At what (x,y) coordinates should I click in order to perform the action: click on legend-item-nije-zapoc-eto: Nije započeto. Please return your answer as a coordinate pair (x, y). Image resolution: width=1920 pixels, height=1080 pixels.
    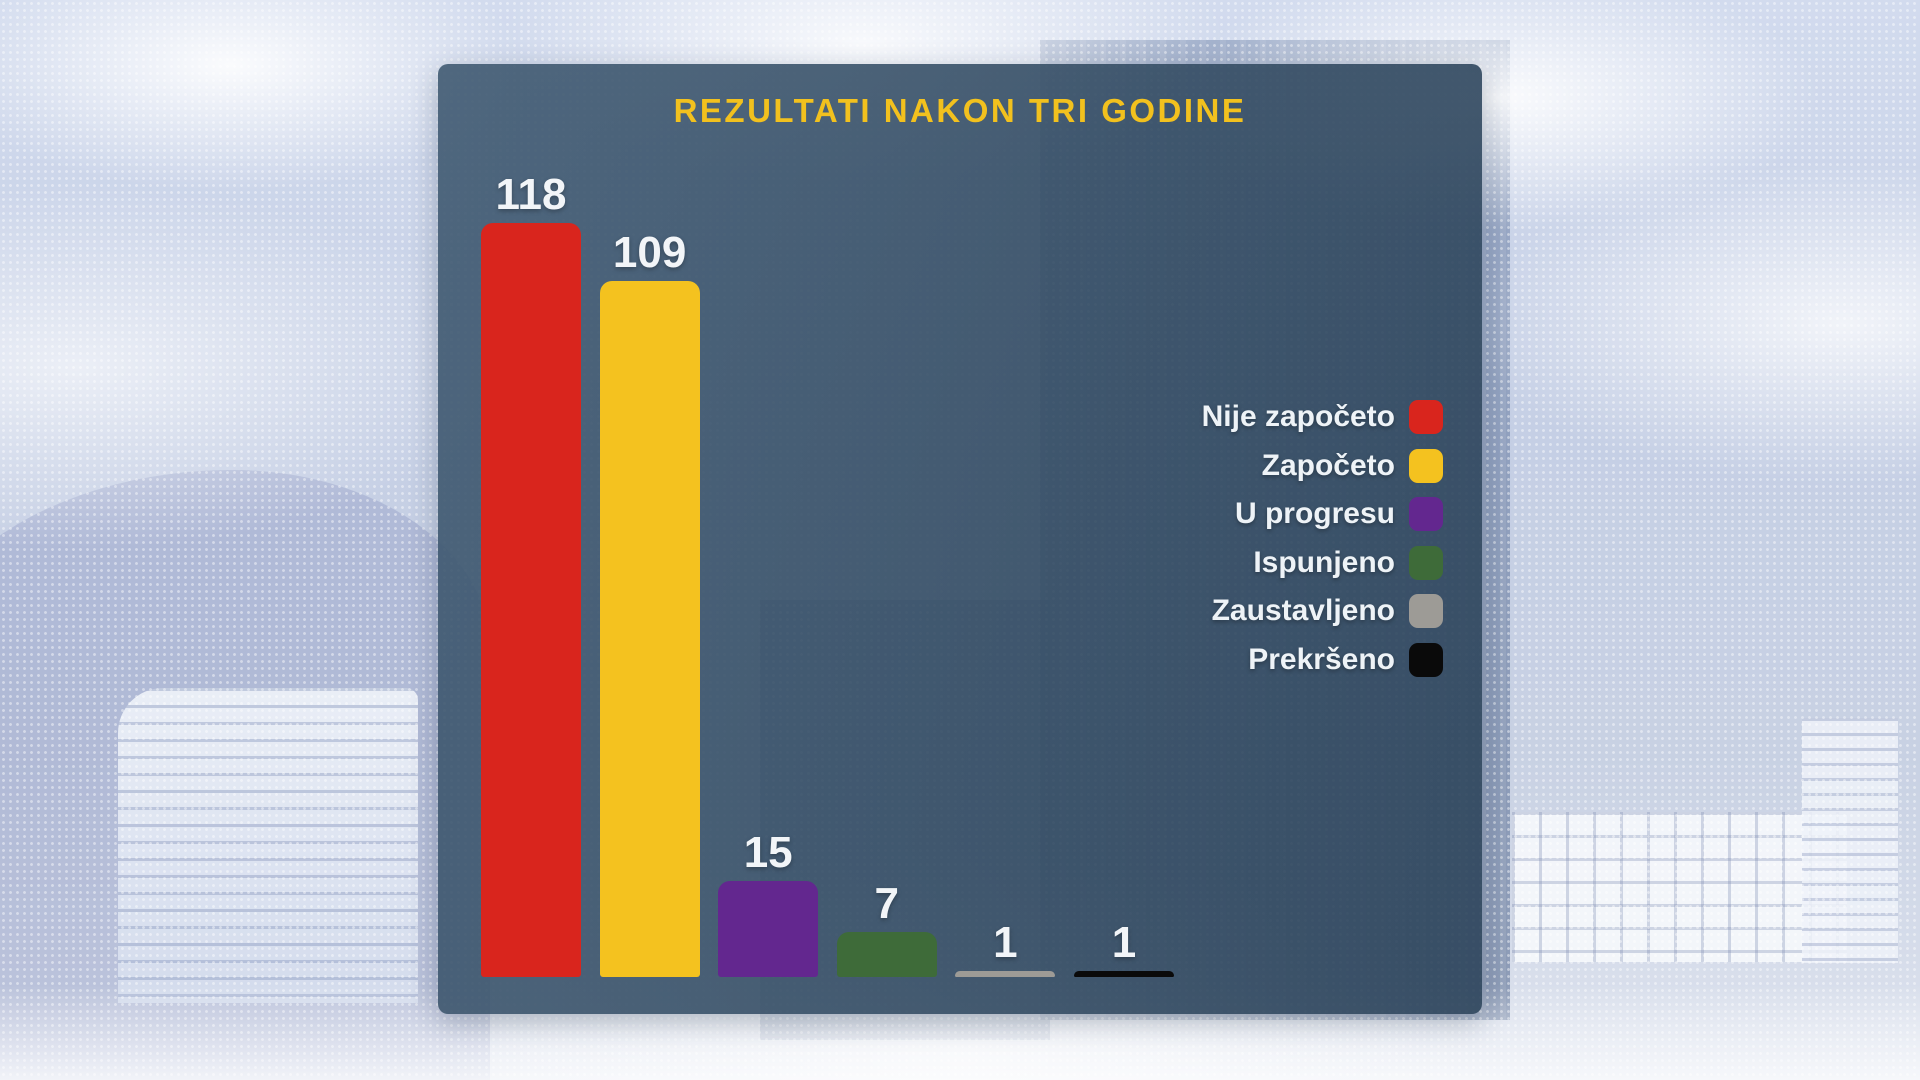
    Looking at the image, I should click on (1322, 417).